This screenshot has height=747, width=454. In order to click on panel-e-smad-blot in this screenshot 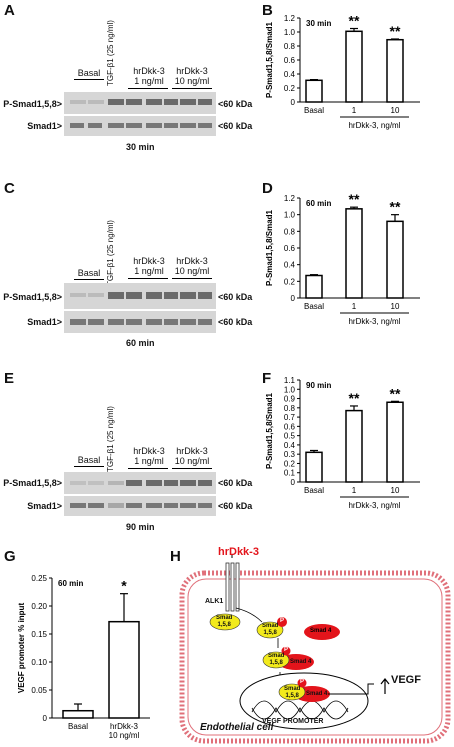, I will do `click(140, 506)`.